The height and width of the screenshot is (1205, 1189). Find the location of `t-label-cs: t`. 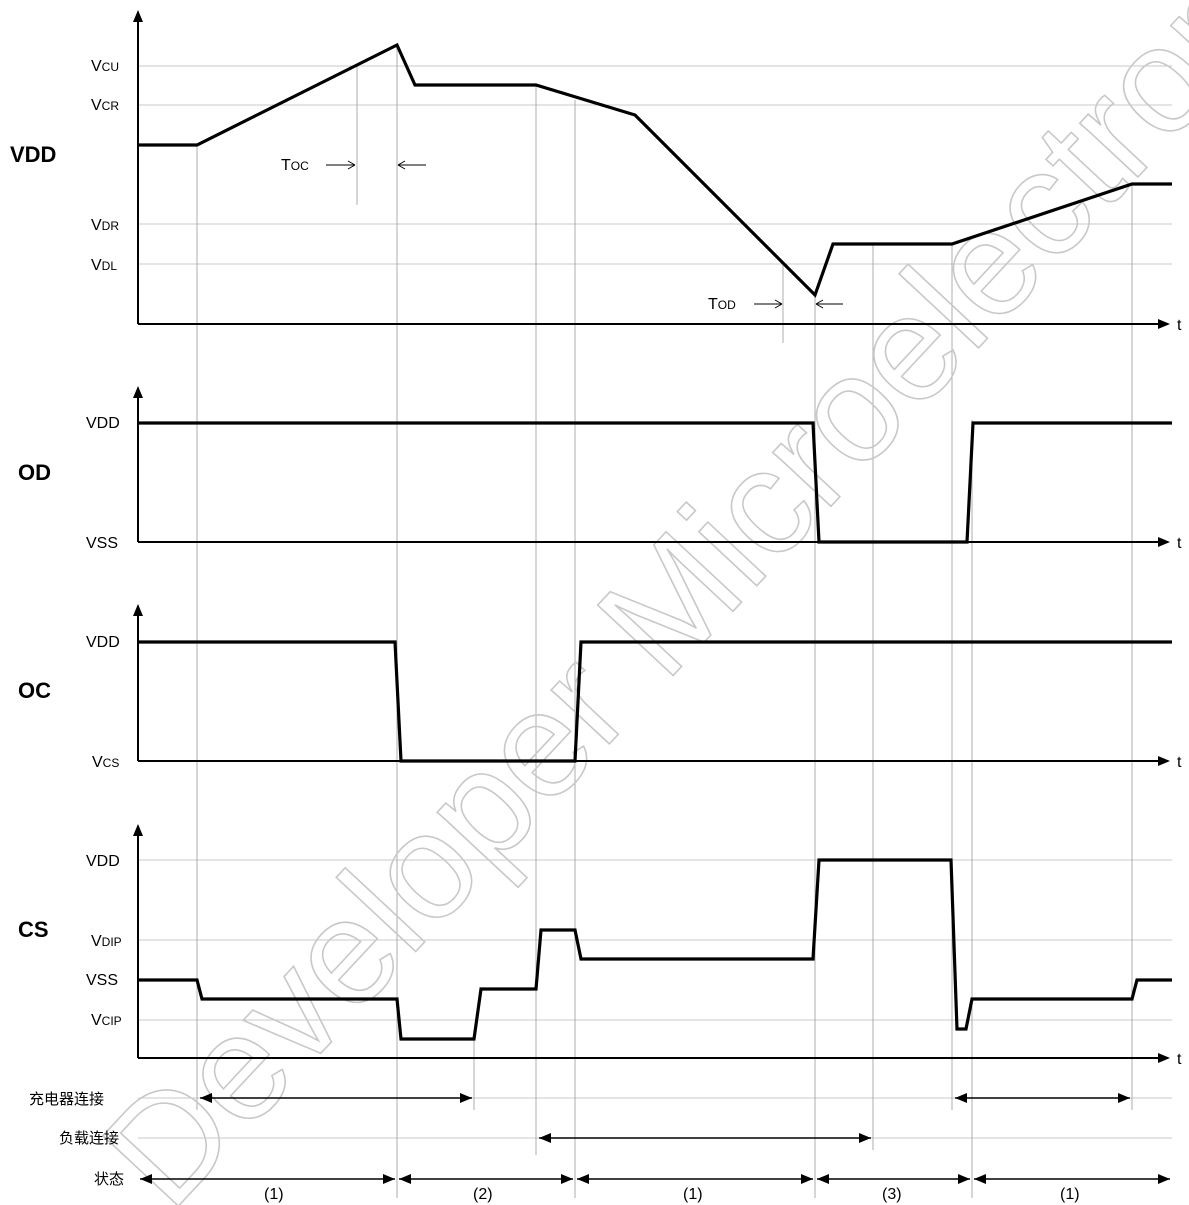

t-label-cs: t is located at coordinates (1179, 1059).